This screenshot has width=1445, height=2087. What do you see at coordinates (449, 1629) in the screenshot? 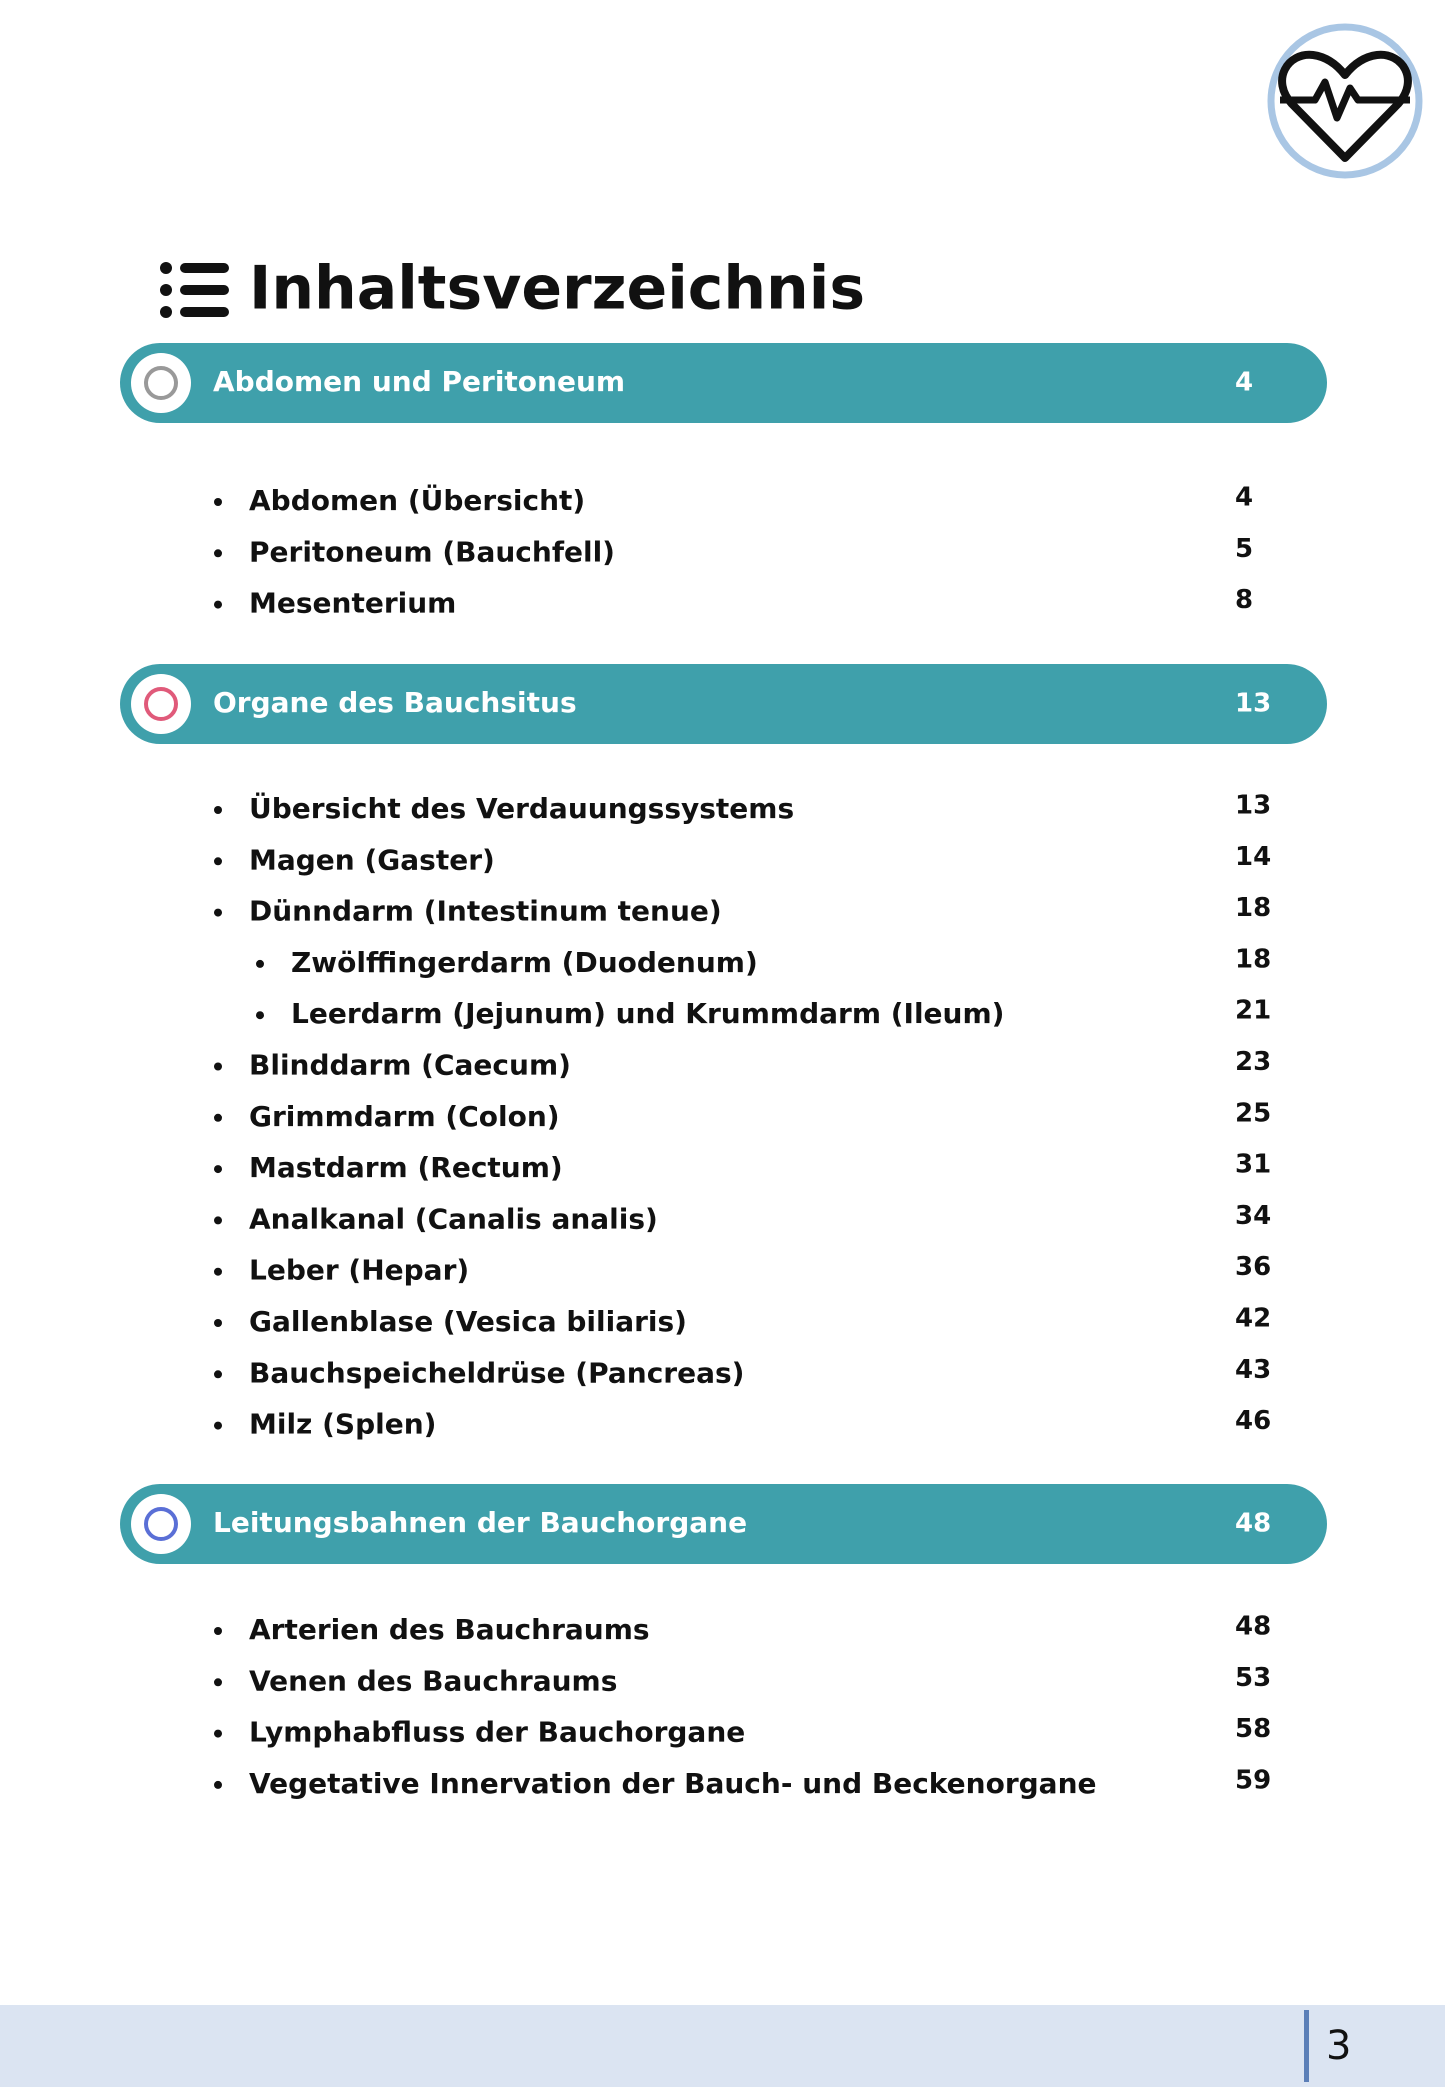
I see `toc-entry: Arterien des Bauchraums` at bounding box center [449, 1629].